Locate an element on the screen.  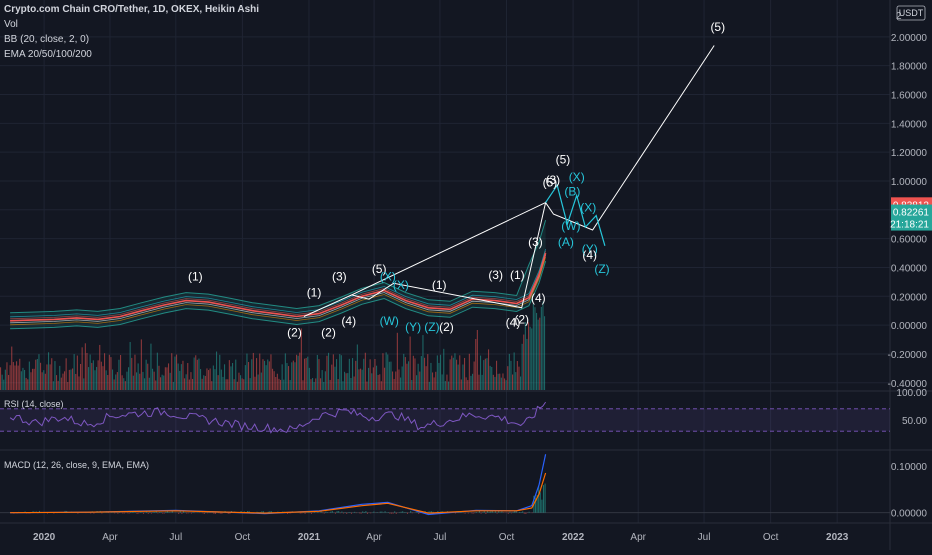
macd-legend: MACD (12, 26, close, 9, EMA, EMA) is located at coordinates (76, 465).